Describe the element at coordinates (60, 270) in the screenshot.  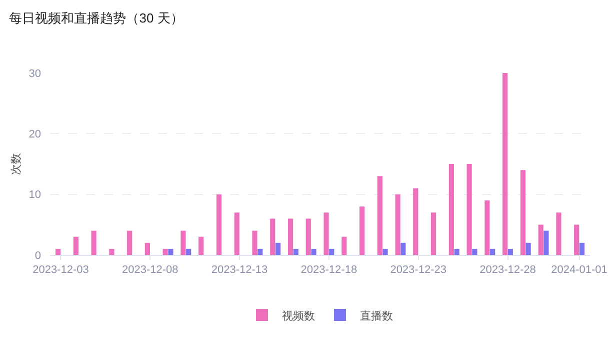
I see `x-tick-label: 2023-12-03` at that location.